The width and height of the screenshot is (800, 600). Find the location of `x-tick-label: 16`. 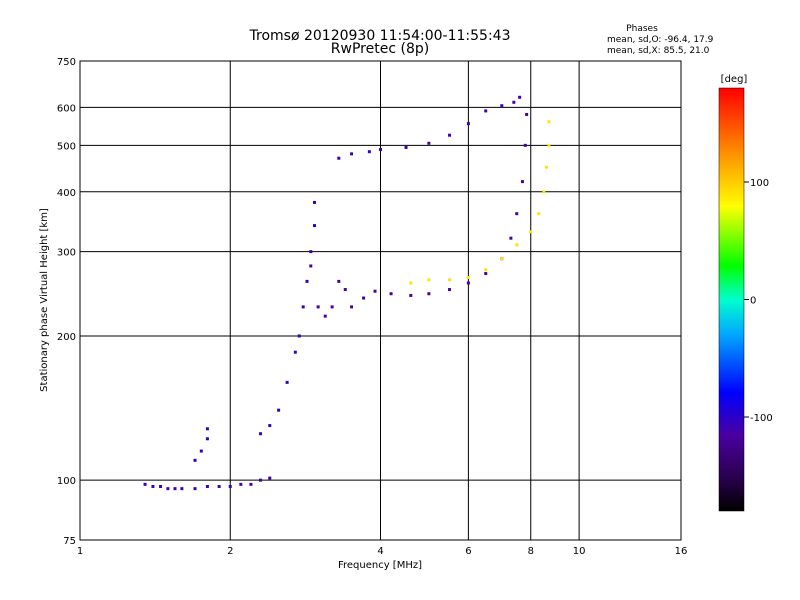

x-tick-label: 16 is located at coordinates (681, 551).